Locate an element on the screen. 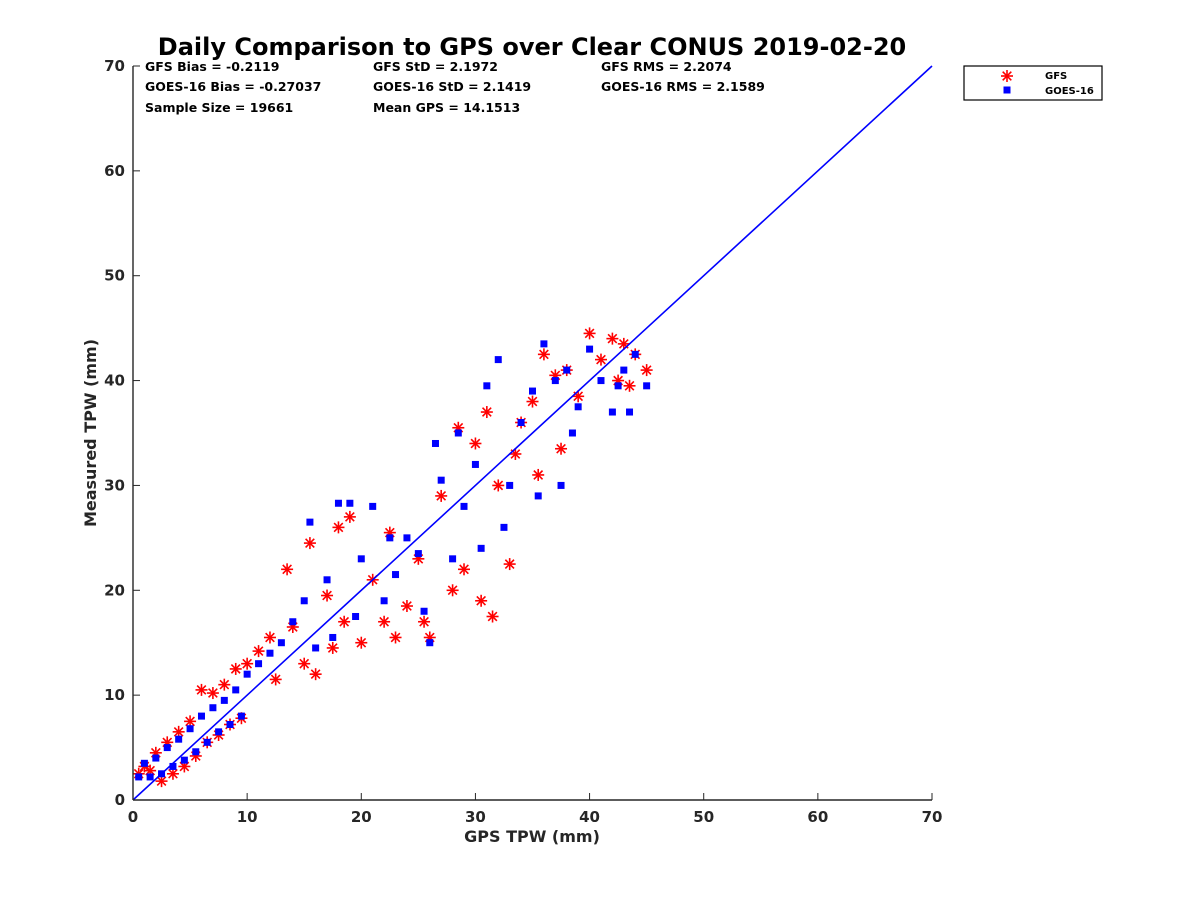 The height and width of the screenshot is (900, 1200). y-tick-label: 60 is located at coordinates (114, 171).